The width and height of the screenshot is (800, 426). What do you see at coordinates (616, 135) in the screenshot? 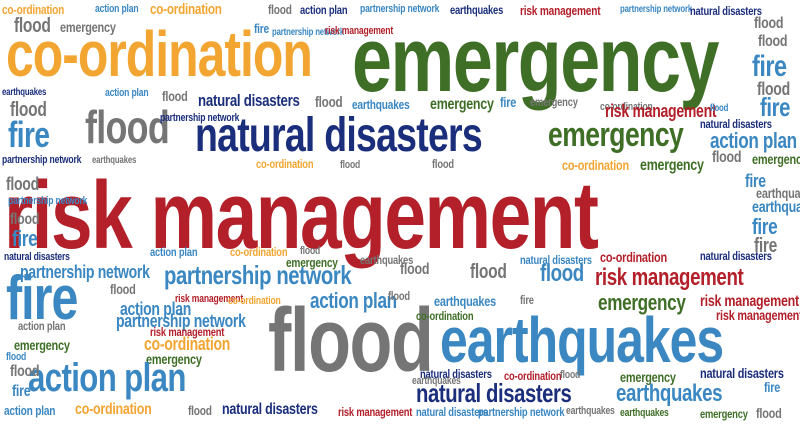
I see `word-emergency-medium: emergency` at bounding box center [616, 135].